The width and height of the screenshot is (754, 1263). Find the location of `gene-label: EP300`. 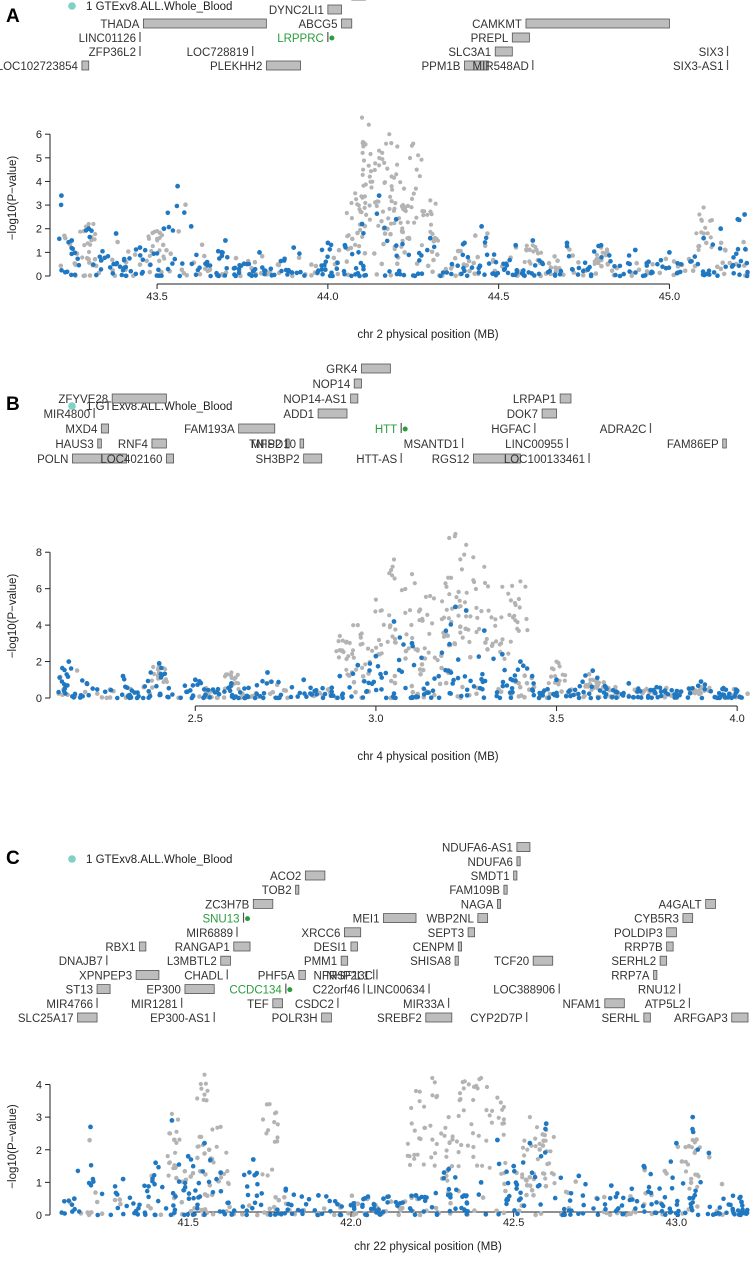

gene-label: EP300 is located at coordinates (163, 991).